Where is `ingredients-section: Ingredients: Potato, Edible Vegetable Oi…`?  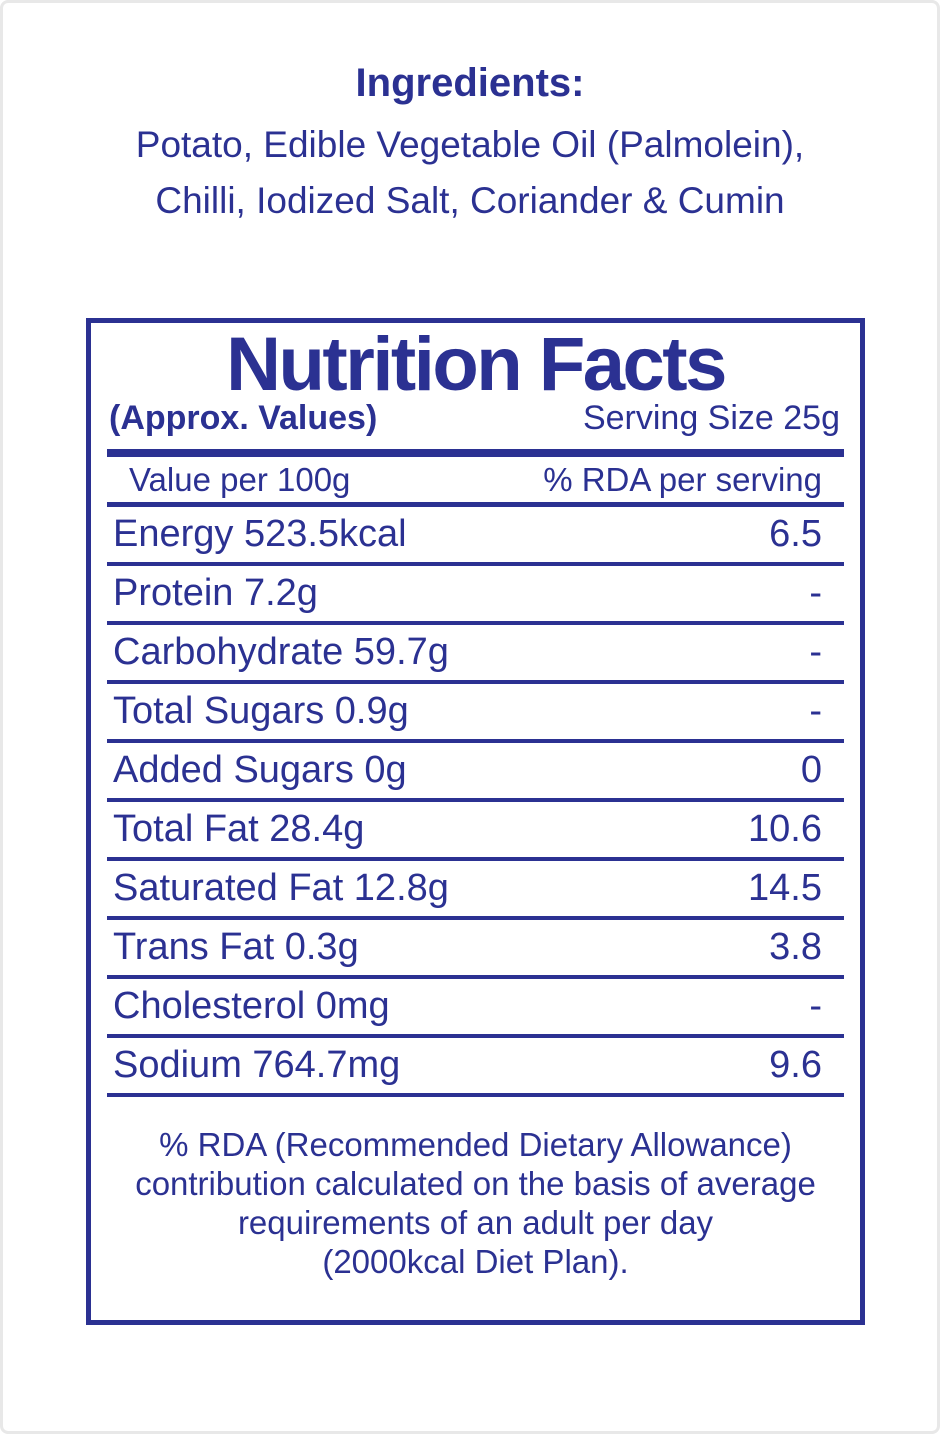 ingredients-section: Ingredients: Potato, Edible Vegetable Oi… is located at coordinates (470, 145).